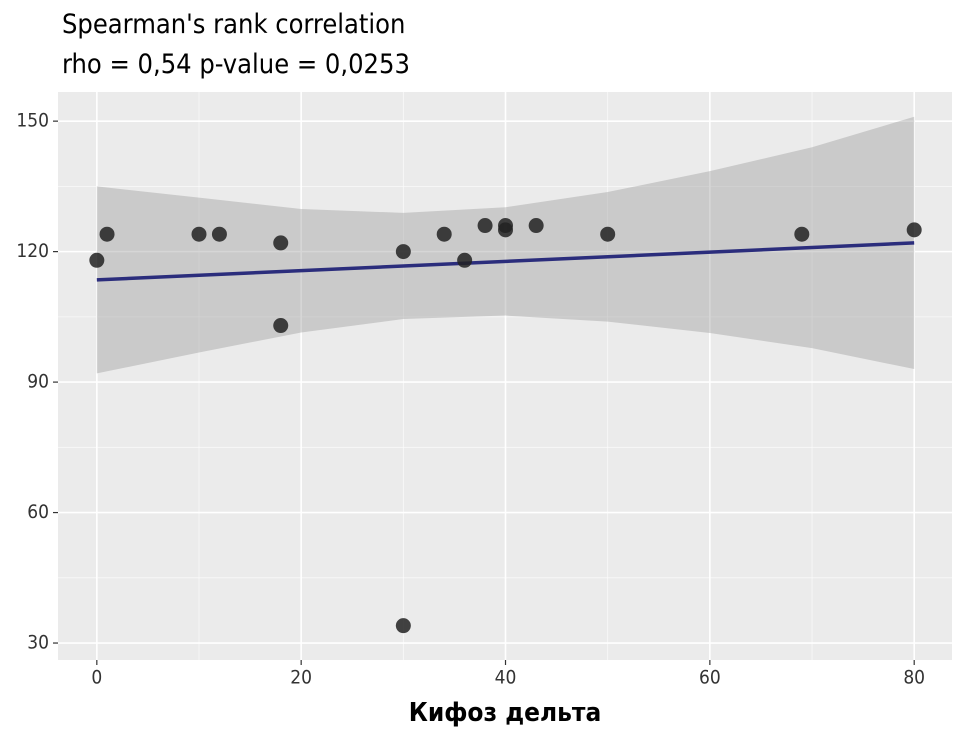 The image size is (980, 734). Describe the element at coordinates (233, 24) in the screenshot. I see `chart-title: Spearman's rank correlation` at that location.